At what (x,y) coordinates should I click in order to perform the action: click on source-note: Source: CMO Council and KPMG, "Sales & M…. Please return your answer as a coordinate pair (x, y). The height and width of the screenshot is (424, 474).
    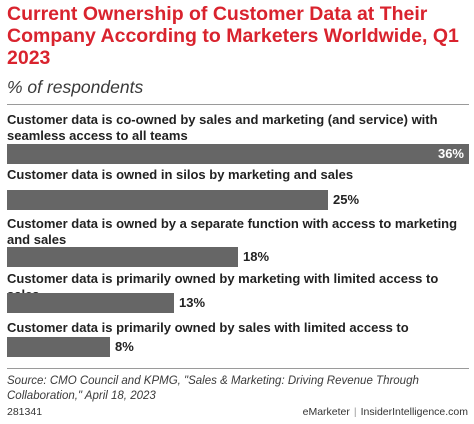
    Looking at the image, I should click on (213, 388).